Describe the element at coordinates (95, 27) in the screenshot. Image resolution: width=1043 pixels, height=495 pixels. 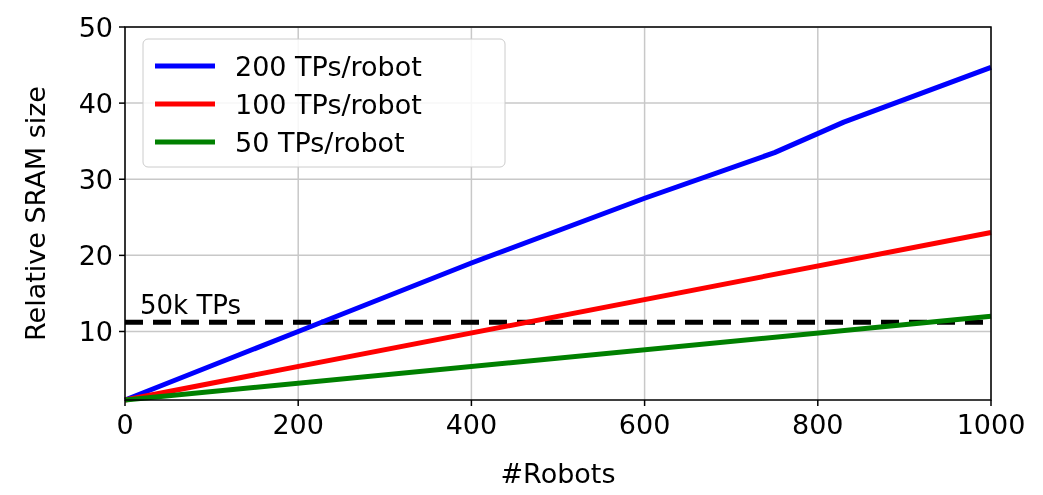
I see `y-tick-label: 50` at that location.